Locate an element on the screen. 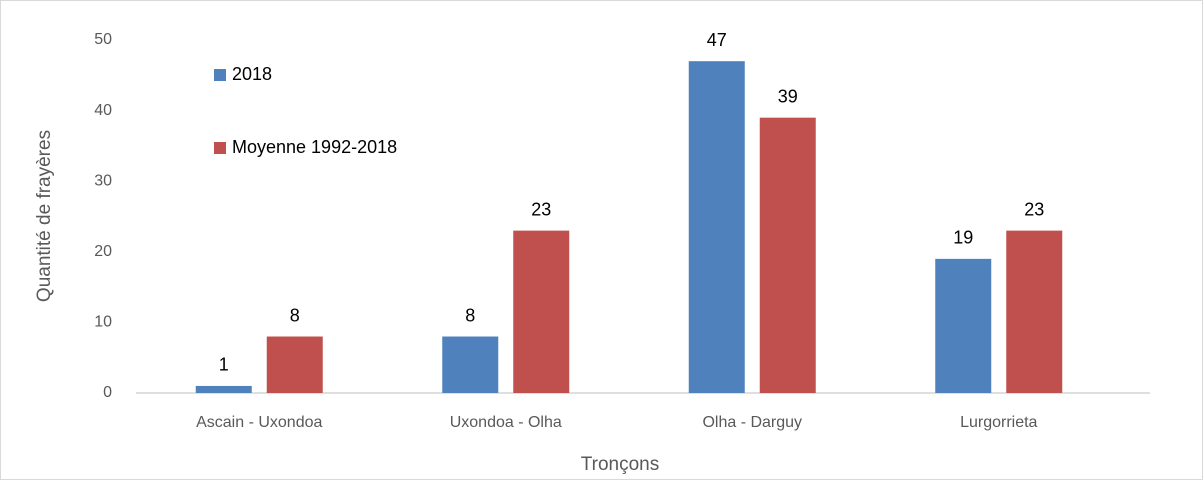 The height and width of the screenshot is (480, 1203). legend-label: 2018 is located at coordinates (252, 74).